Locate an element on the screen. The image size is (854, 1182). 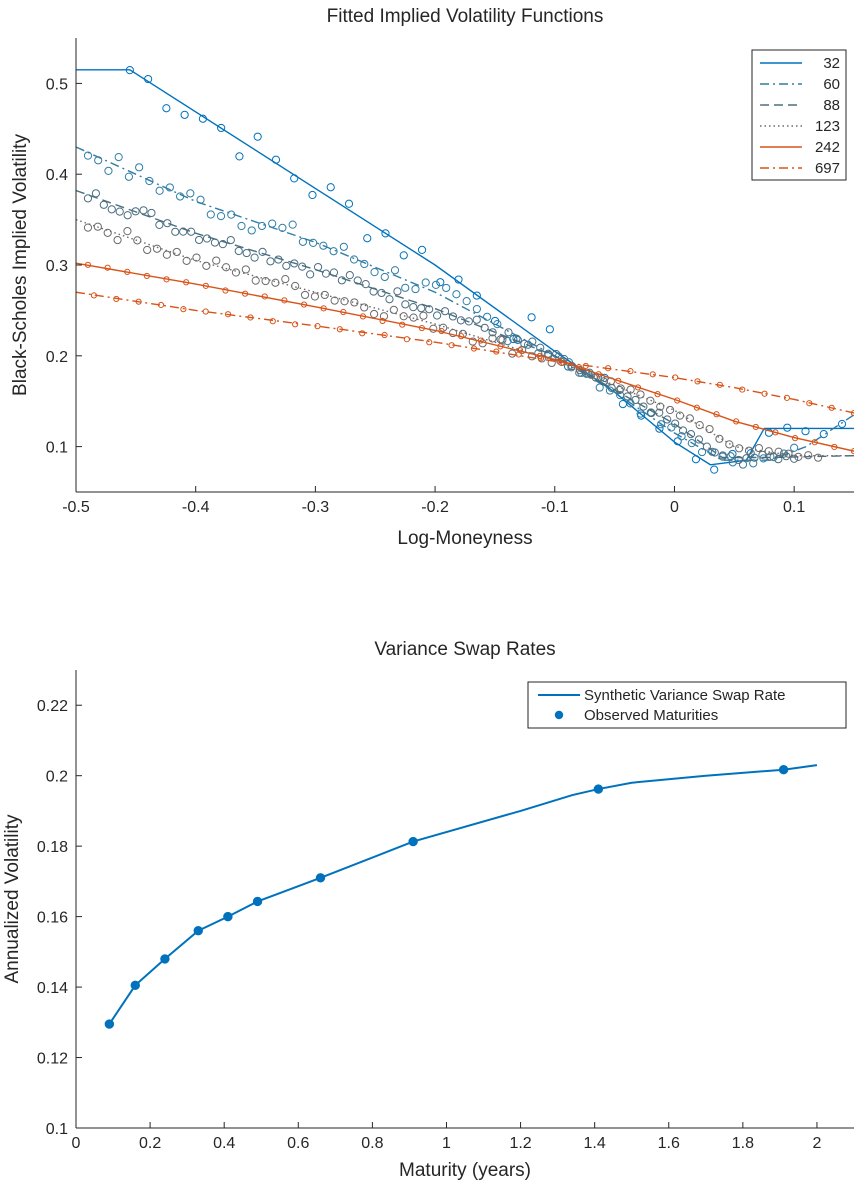
legend-label-markers: Observed Maturities is located at coordinates (651, 715).